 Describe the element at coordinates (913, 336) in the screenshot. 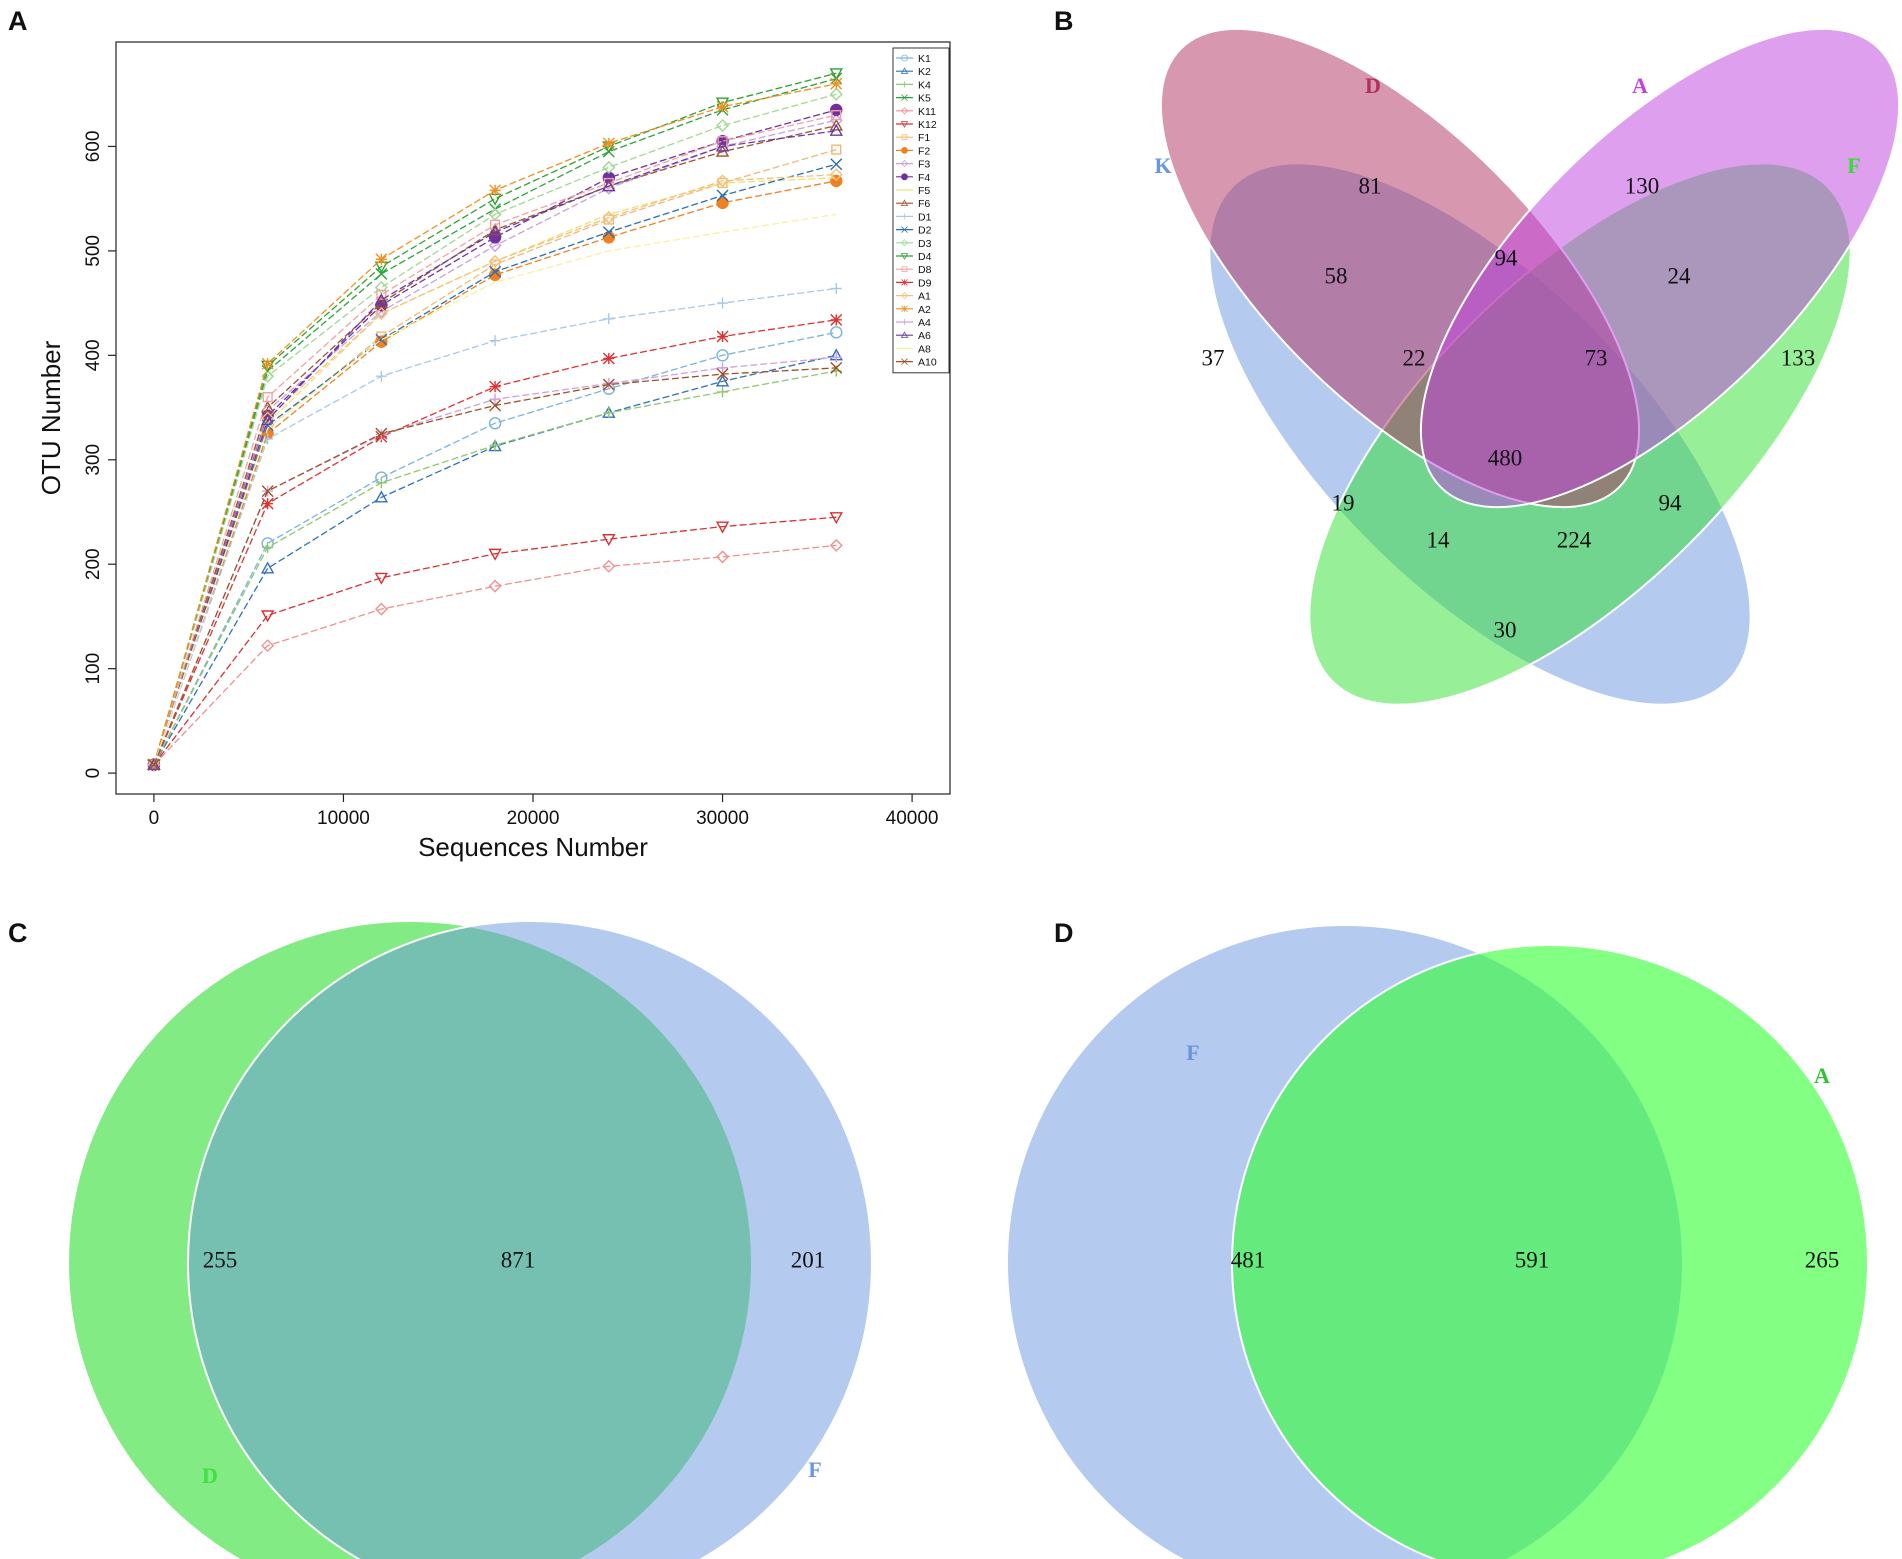

I see `legend-item: A6` at that location.